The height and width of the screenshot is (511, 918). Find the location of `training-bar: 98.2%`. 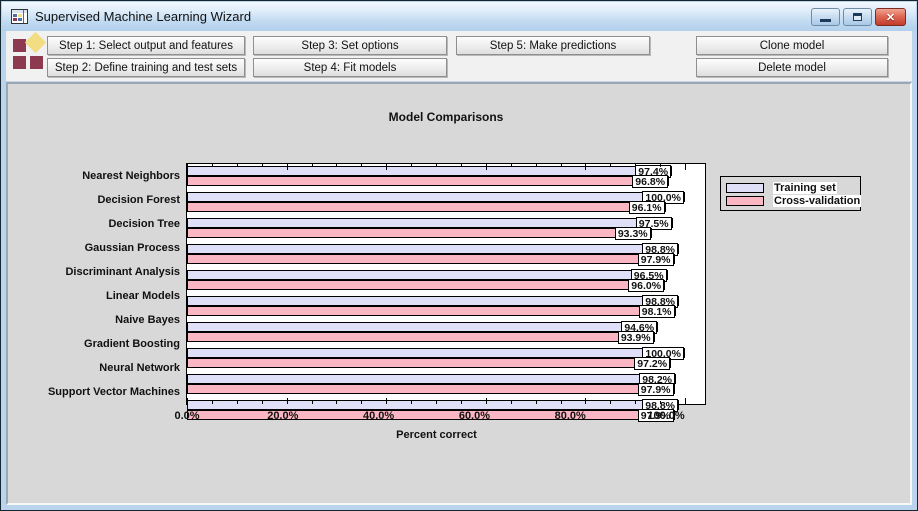

training-bar: 98.2% is located at coordinates (432, 379).